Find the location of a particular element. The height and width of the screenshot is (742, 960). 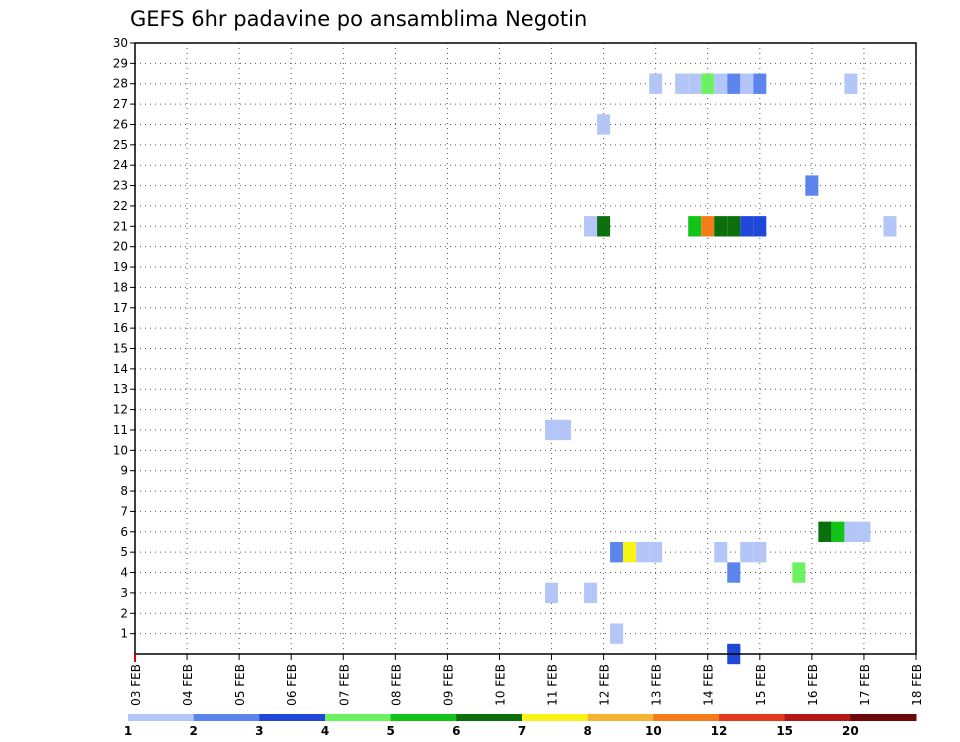

x-tick-label: 14 FEB is located at coordinates (709, 685).